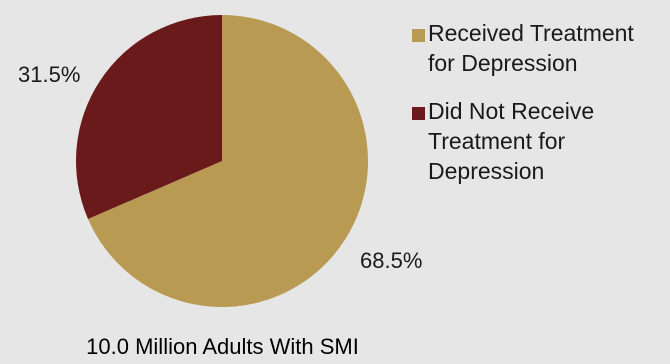  I want to click on legend-item-not-received: Did Not Receive Treatment for Depression, so click(535, 141).